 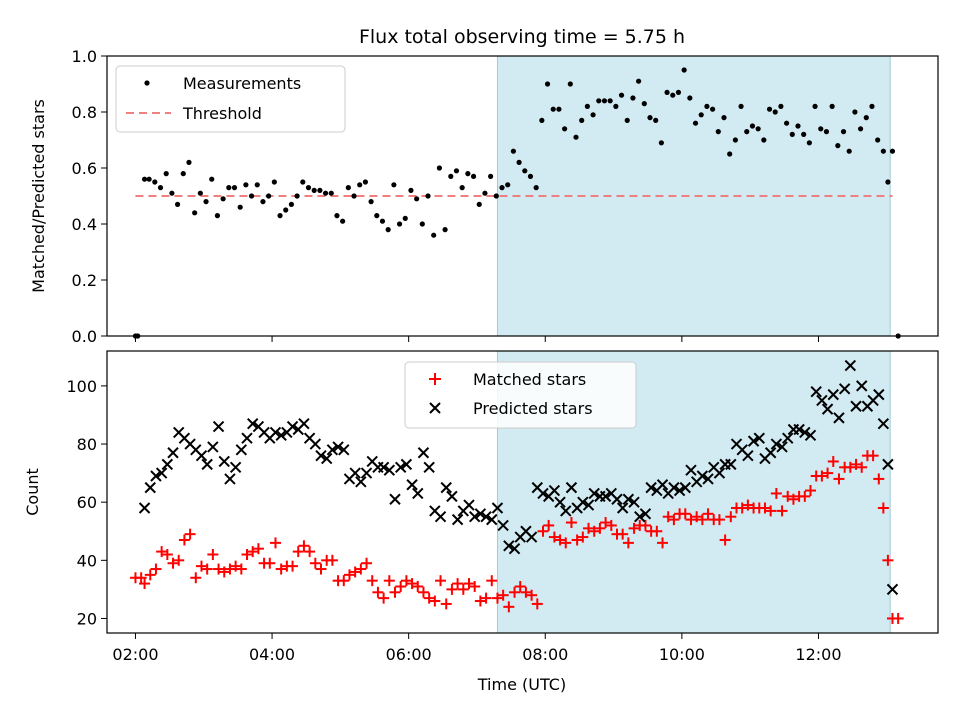 What do you see at coordinates (222, 113) in the screenshot?
I see `legend-threshold-label: Threshold` at bounding box center [222, 113].